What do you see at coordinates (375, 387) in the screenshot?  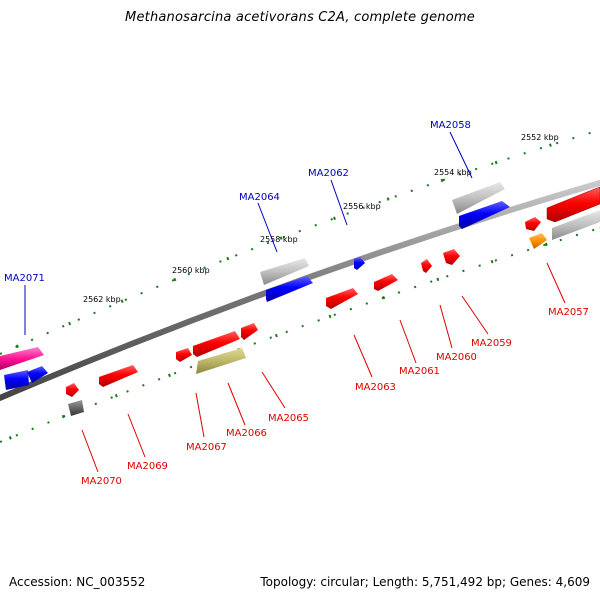 I see `gene-label-ma2063: MA2063` at bounding box center [375, 387].